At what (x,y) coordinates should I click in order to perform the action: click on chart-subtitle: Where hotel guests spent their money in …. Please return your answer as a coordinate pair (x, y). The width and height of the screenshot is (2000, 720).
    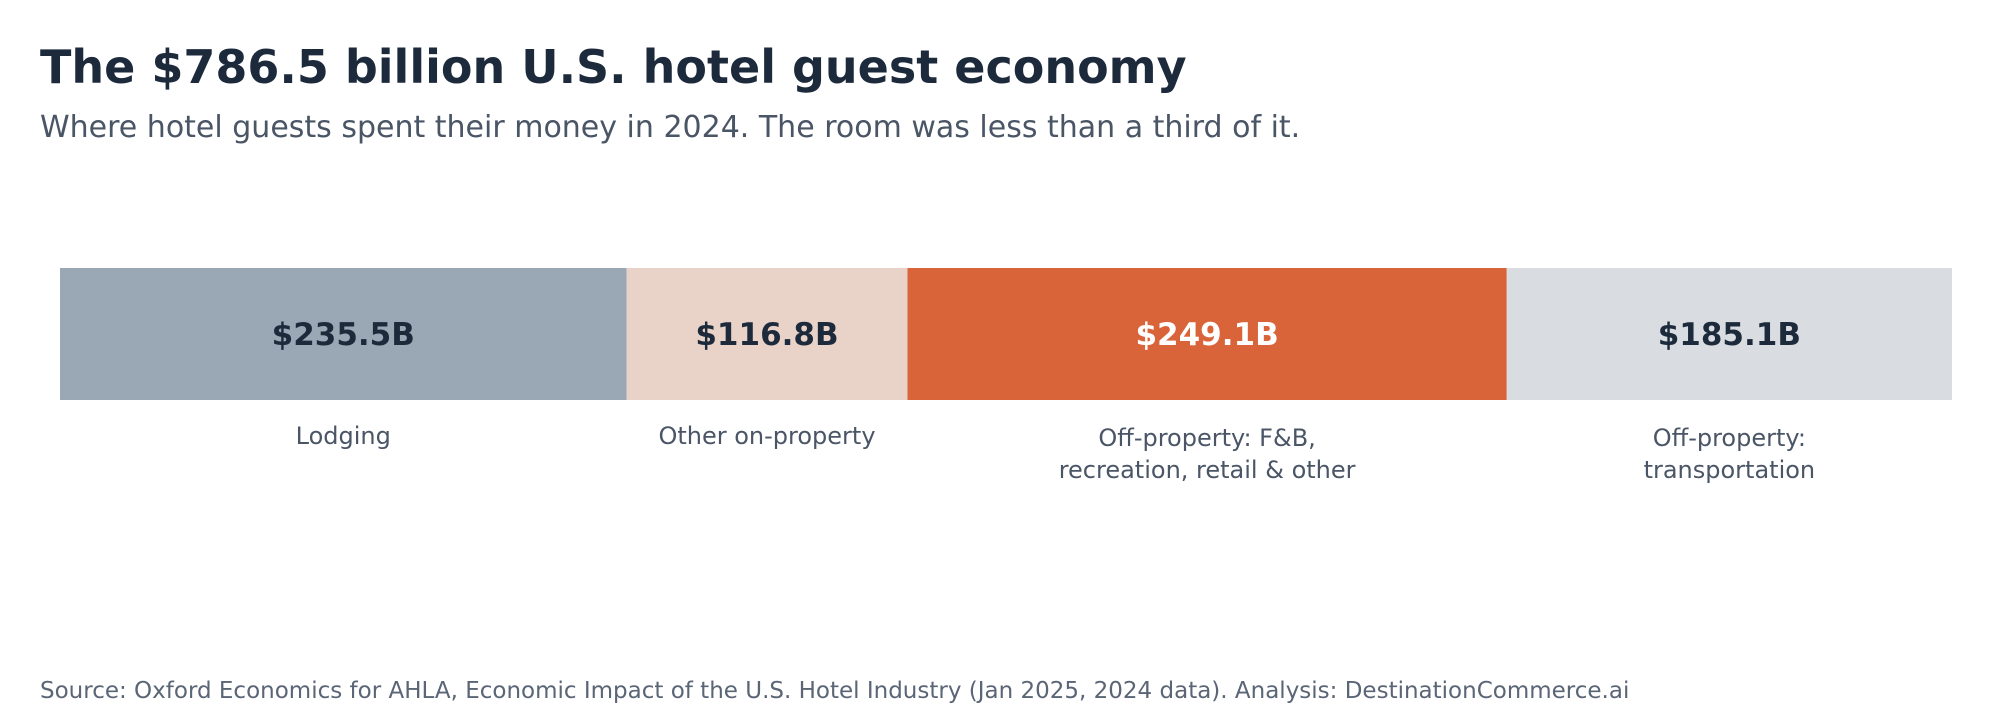
    Looking at the image, I should click on (670, 127).